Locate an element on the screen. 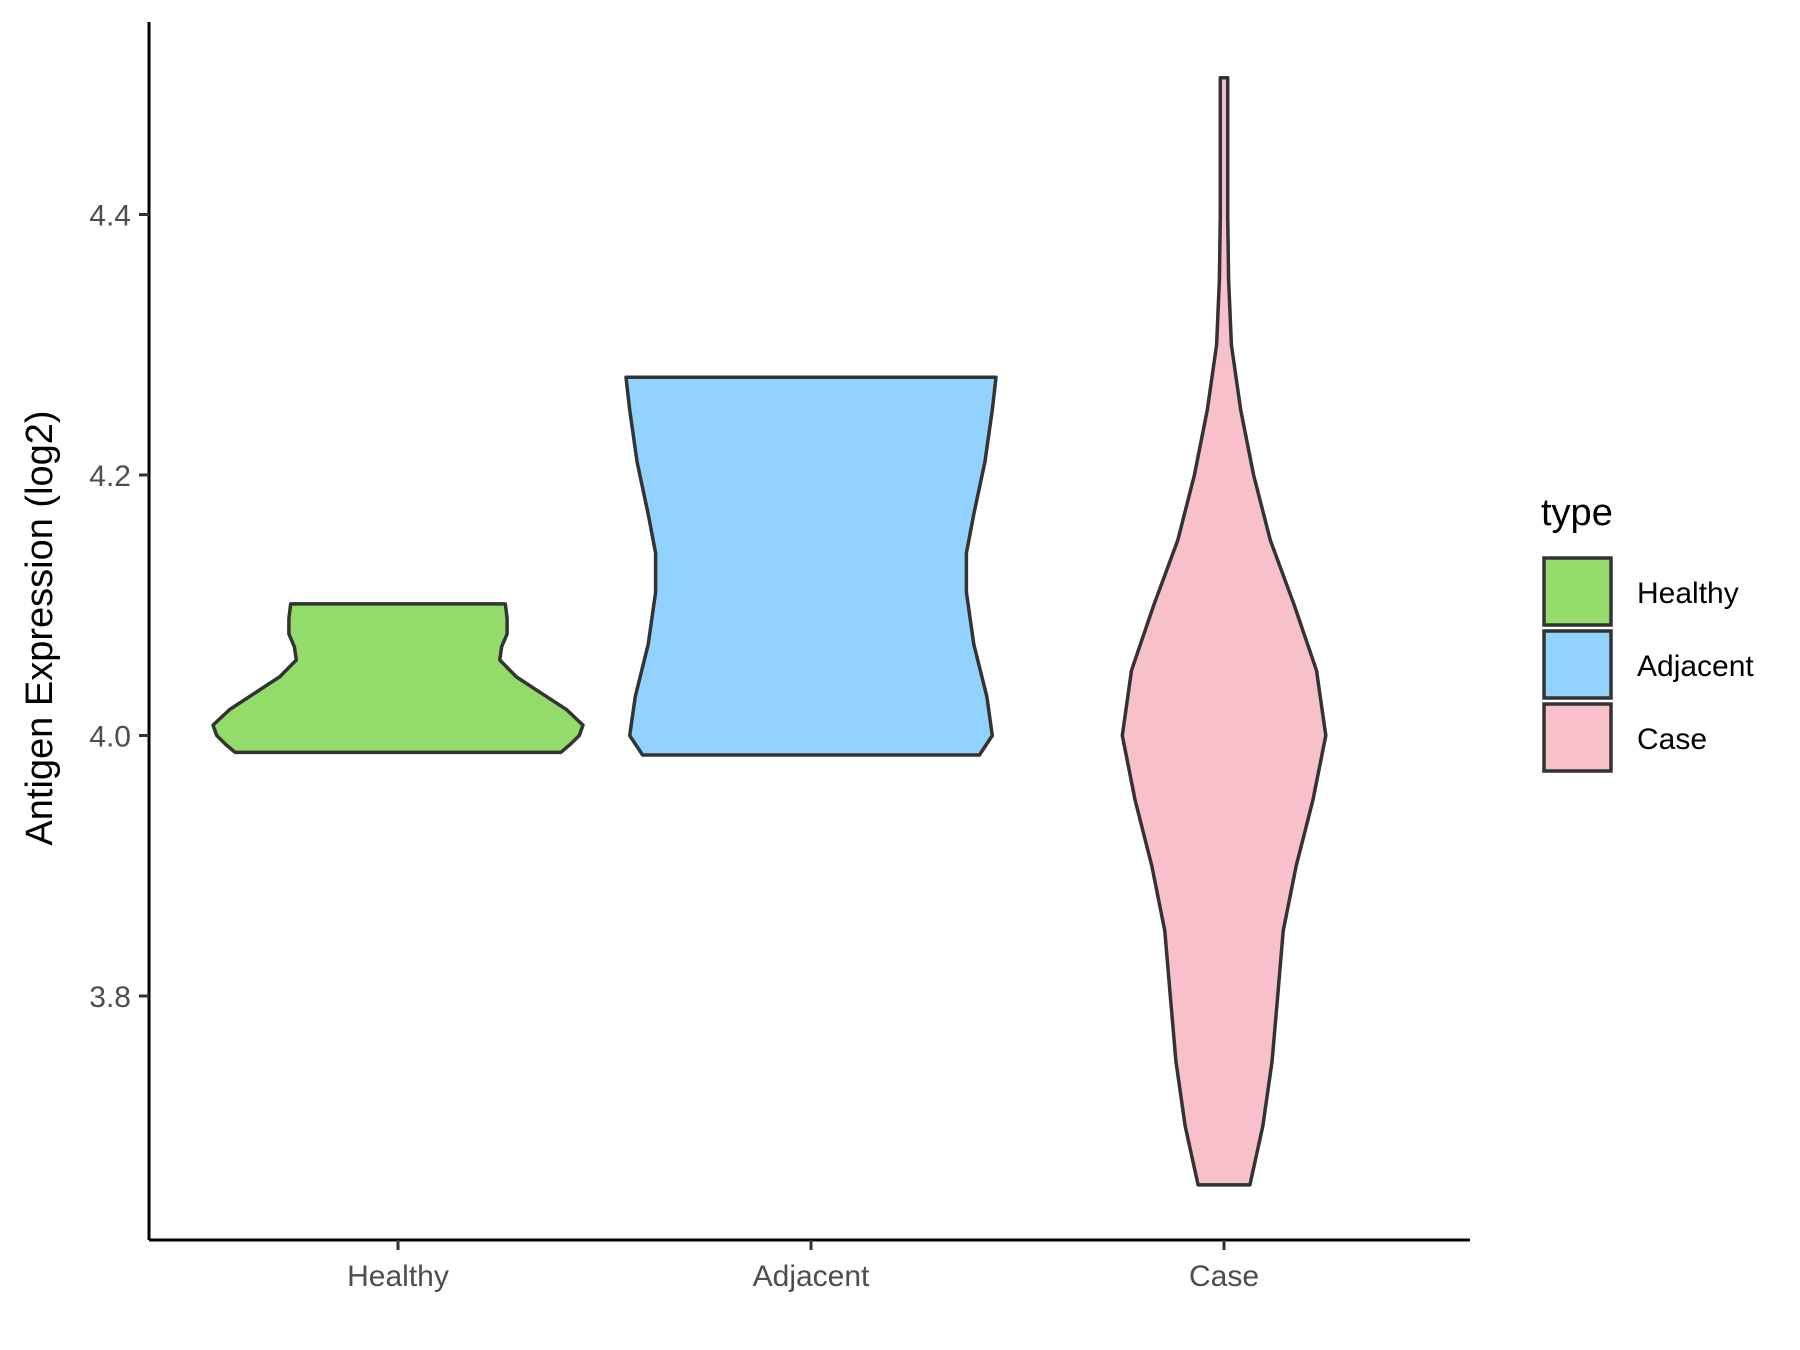 This screenshot has width=1800, height=1350. y-axis: 3.8 4.0 4.2 4.4 is located at coordinates (120, 631).